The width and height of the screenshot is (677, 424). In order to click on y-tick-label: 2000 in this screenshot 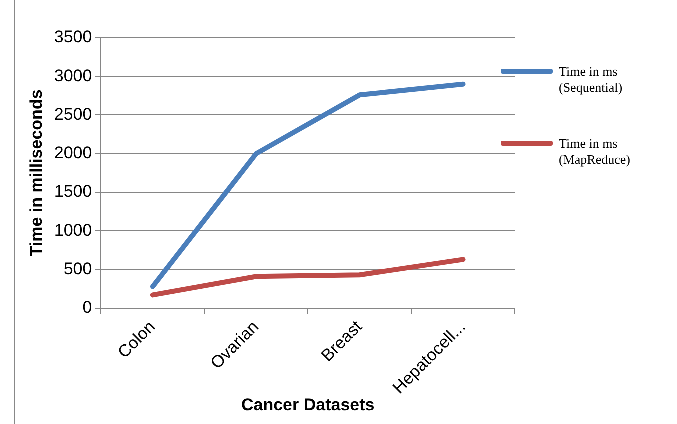, I will do `click(73, 153)`.